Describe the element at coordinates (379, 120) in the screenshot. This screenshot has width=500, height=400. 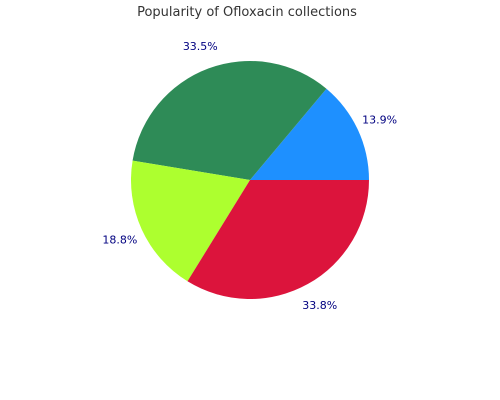
I see `pie-slice-label-0: 13.9%` at that location.